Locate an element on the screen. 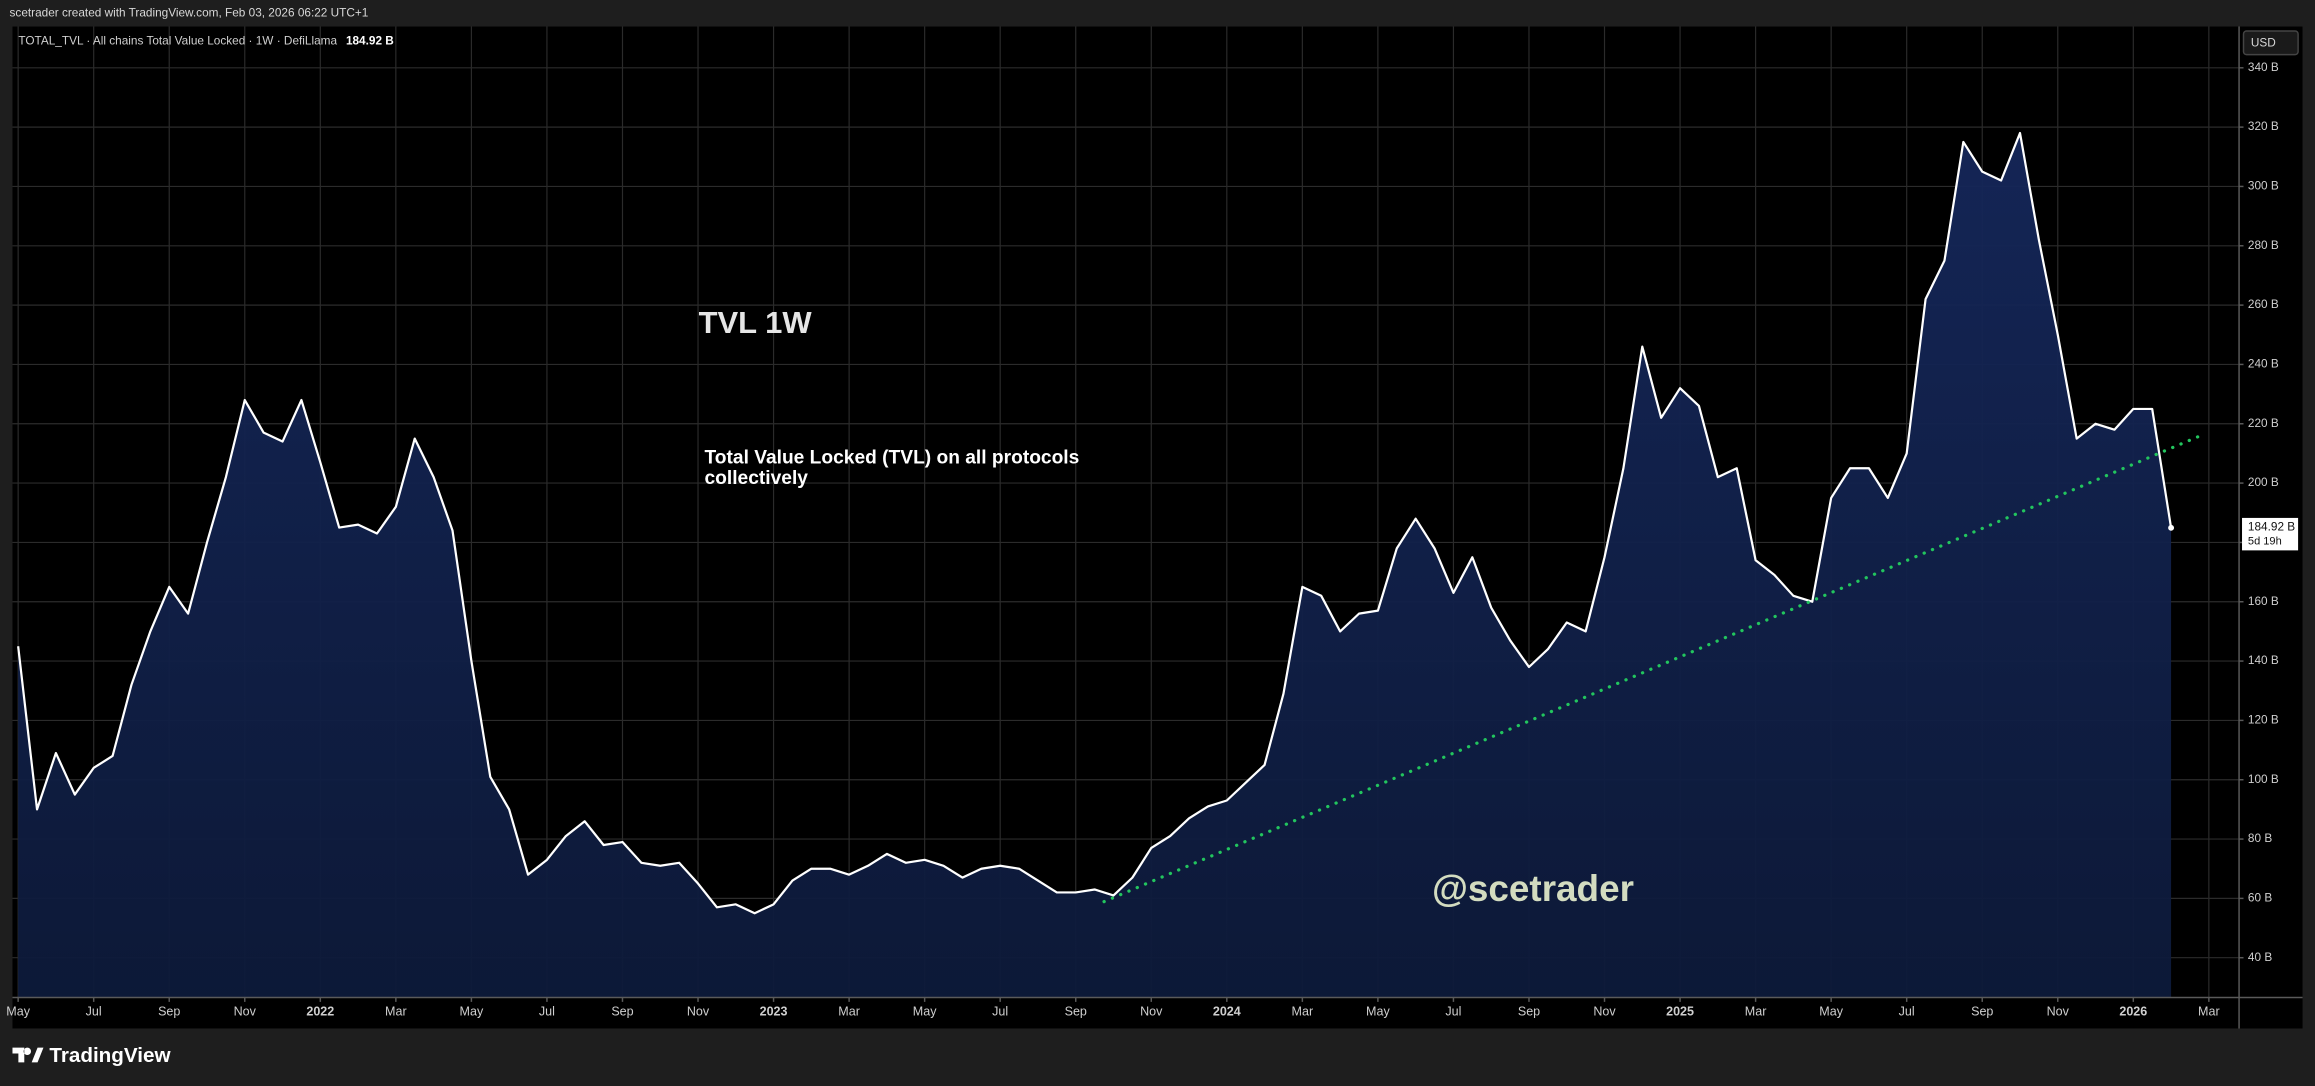 This screenshot has width=2315, height=1086. logo: TradingView is located at coordinates (92, 1055).